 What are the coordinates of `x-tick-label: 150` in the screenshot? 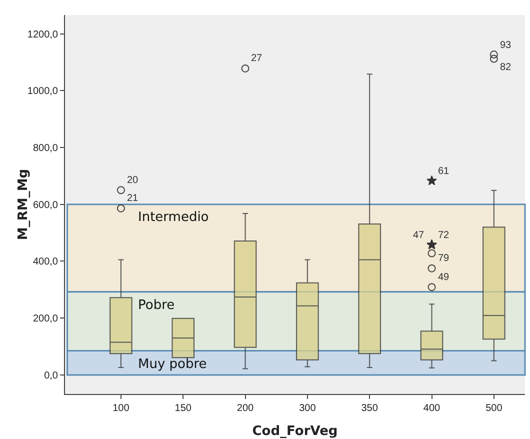 It's located at (183, 408).